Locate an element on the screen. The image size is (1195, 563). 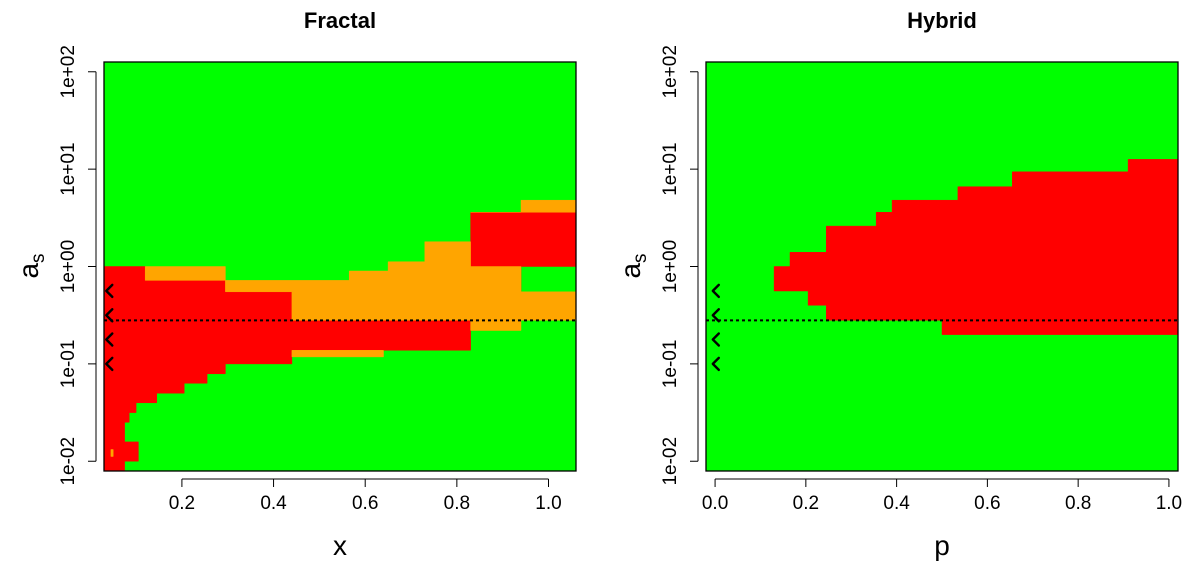
x-axis: 0.2 0.4 0.6 0.8 1.0 is located at coordinates (365, 496).